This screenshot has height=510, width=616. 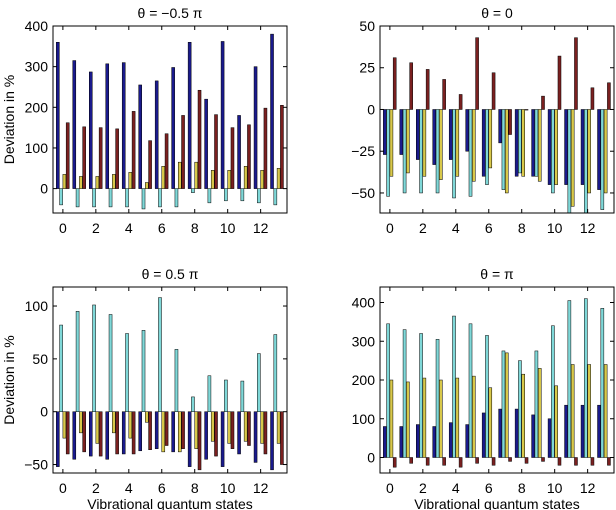 What do you see at coordinates (259, 196) in the screenshot?
I see `bar-s2-x12` at bounding box center [259, 196].